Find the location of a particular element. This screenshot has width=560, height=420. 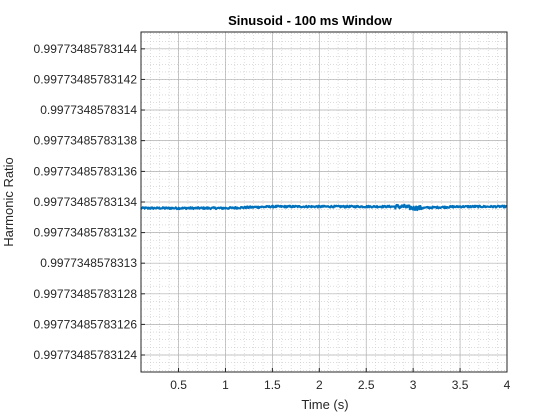

series-line is located at coordinates (324, 207).